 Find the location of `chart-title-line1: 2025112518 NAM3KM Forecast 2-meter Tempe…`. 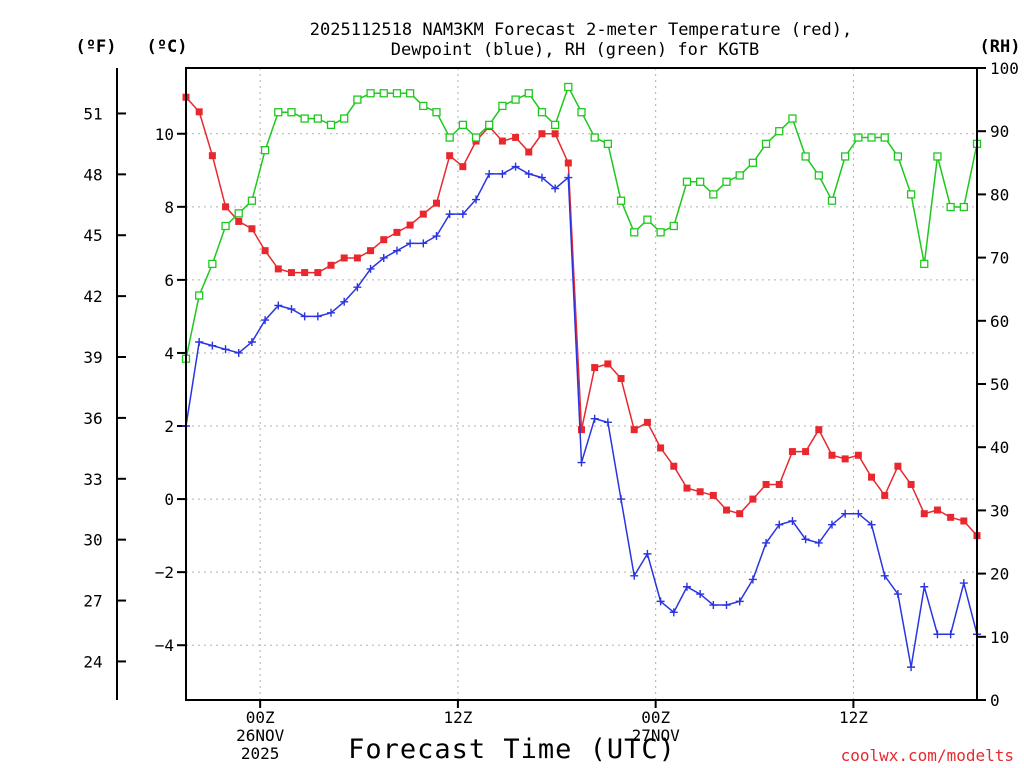

chart-title-line1: 2025112518 NAM3KM Forecast 2-meter Tempe… is located at coordinates (581, 30).